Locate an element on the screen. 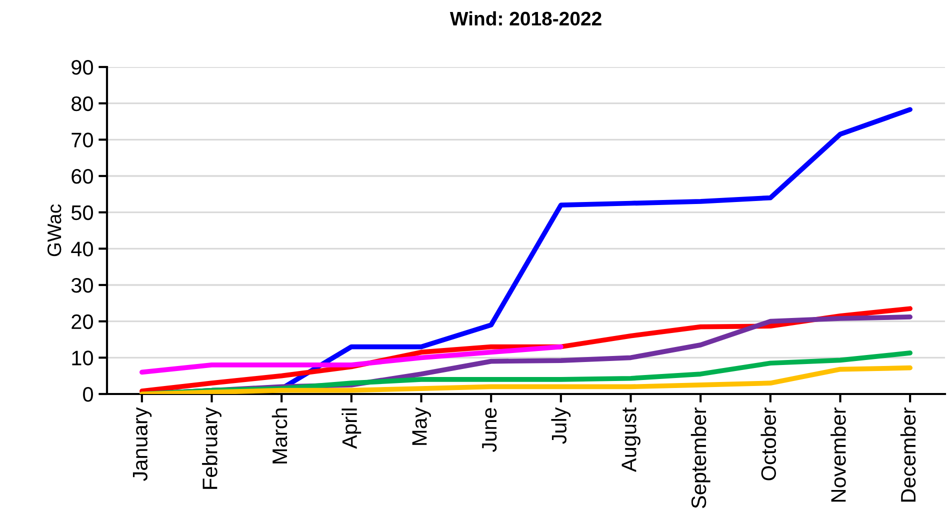 Image resolution: width=950 pixels, height=532 pixels. chart-title: Wind: 2018-2022 is located at coordinates (526, 18).